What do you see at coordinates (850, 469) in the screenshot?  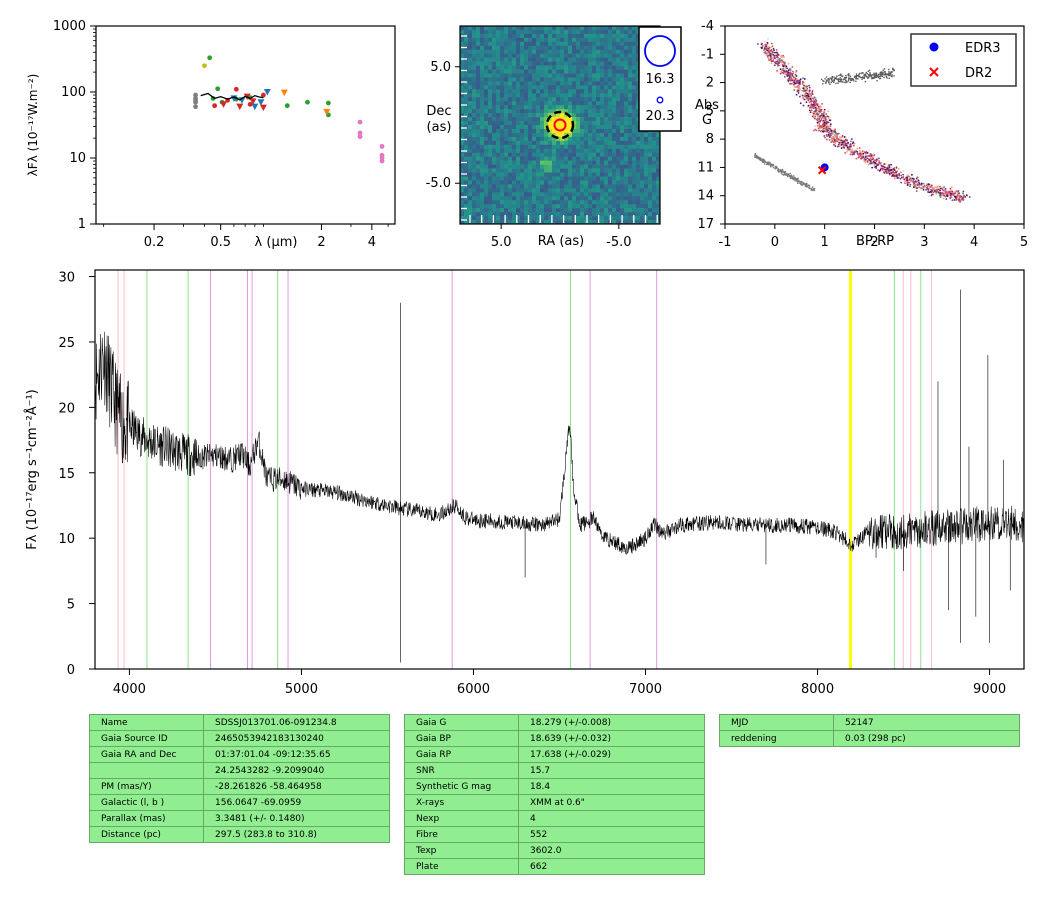 I see `telluric-band` at bounding box center [850, 469].